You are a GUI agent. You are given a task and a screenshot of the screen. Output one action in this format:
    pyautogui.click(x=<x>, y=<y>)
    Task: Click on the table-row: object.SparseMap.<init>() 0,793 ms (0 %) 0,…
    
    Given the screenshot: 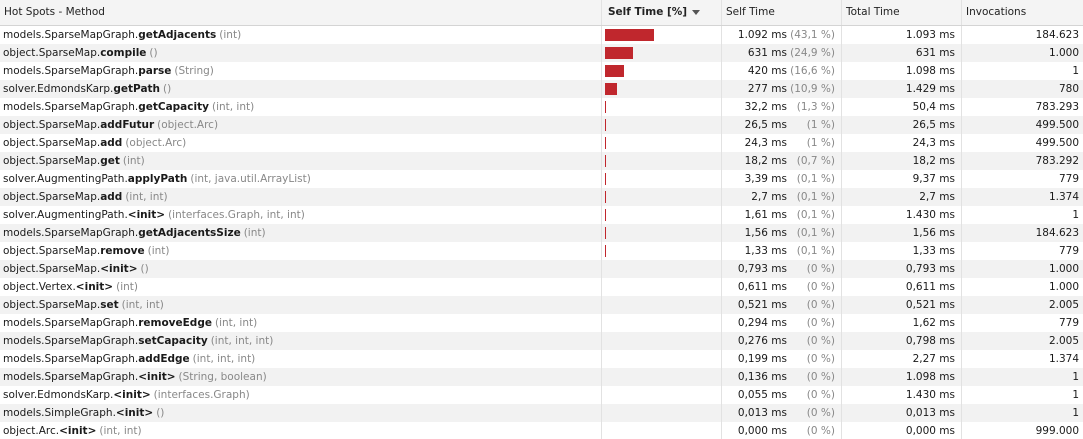 What is the action you would take?
    pyautogui.click(x=541, y=269)
    